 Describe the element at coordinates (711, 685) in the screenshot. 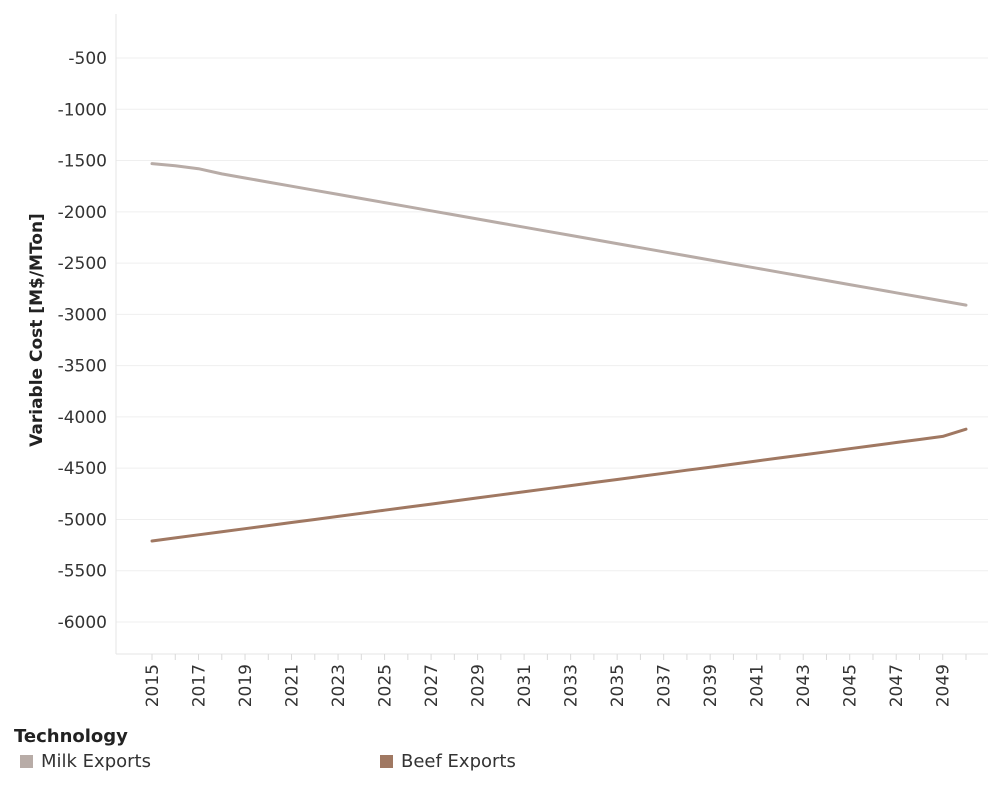

I see `x-tick-label: 2039` at that location.